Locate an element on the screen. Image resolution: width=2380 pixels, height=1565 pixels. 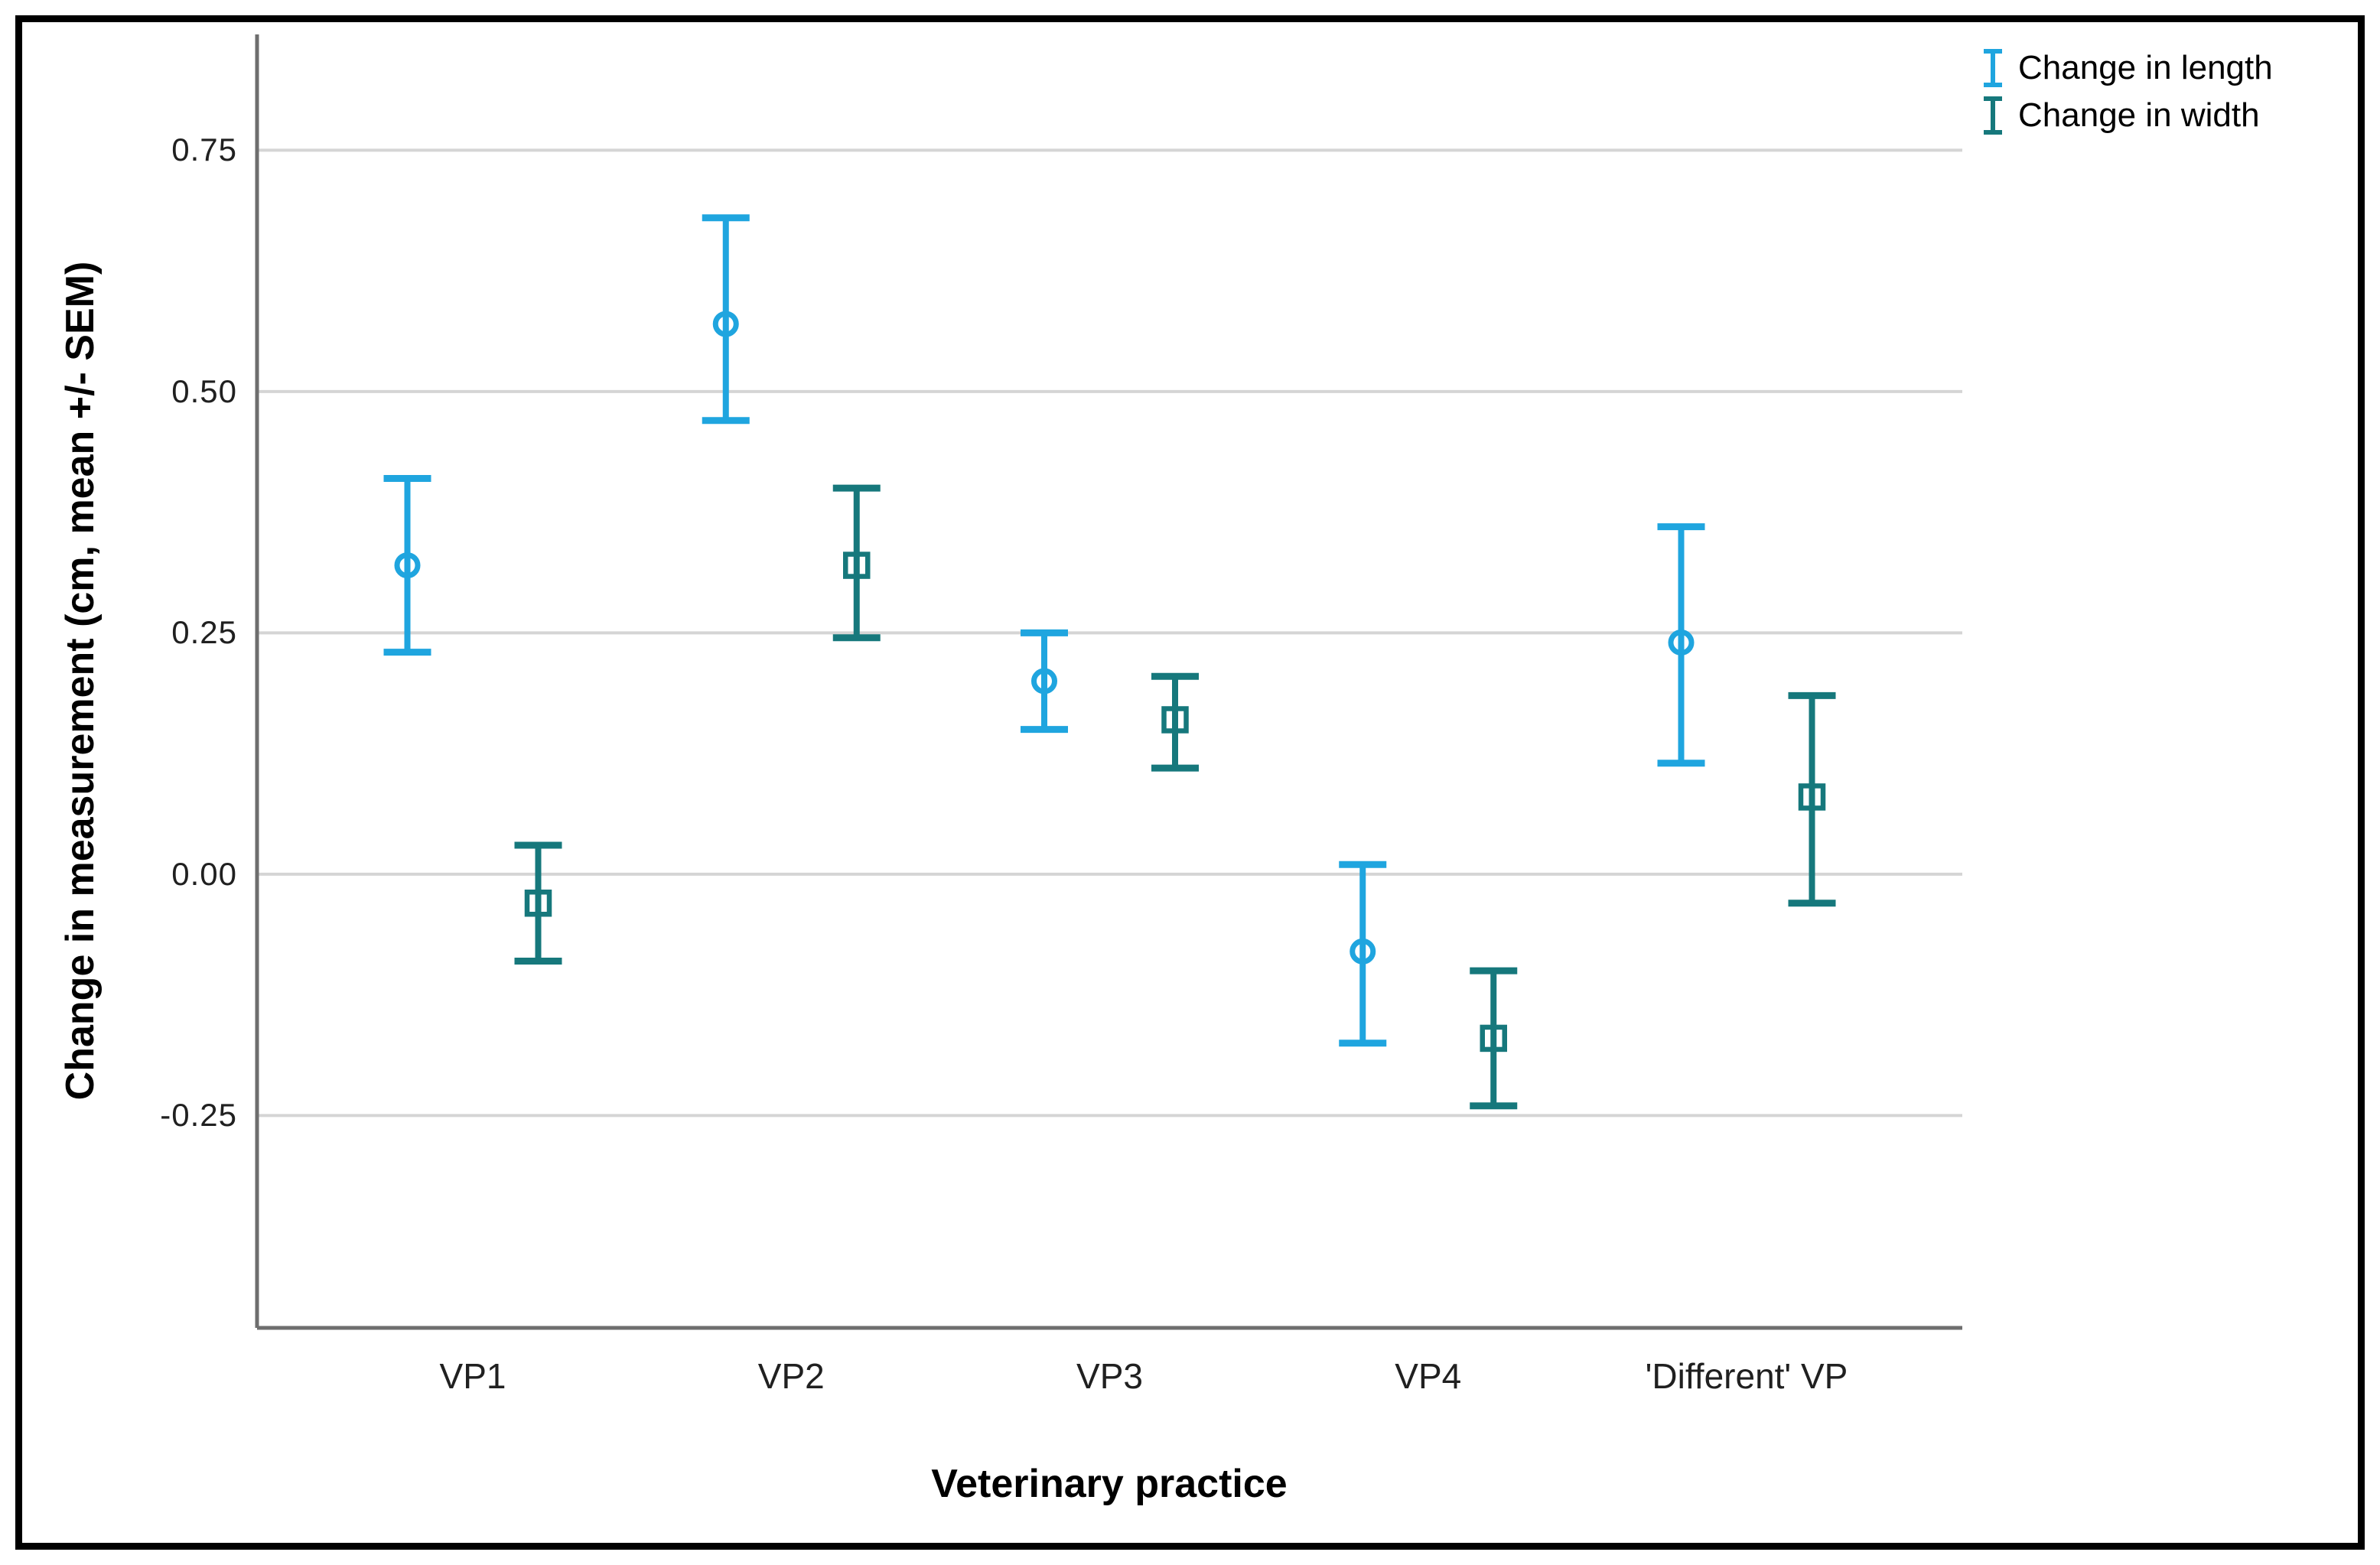
legend-item-length: Change in length is located at coordinates (2126, 68).